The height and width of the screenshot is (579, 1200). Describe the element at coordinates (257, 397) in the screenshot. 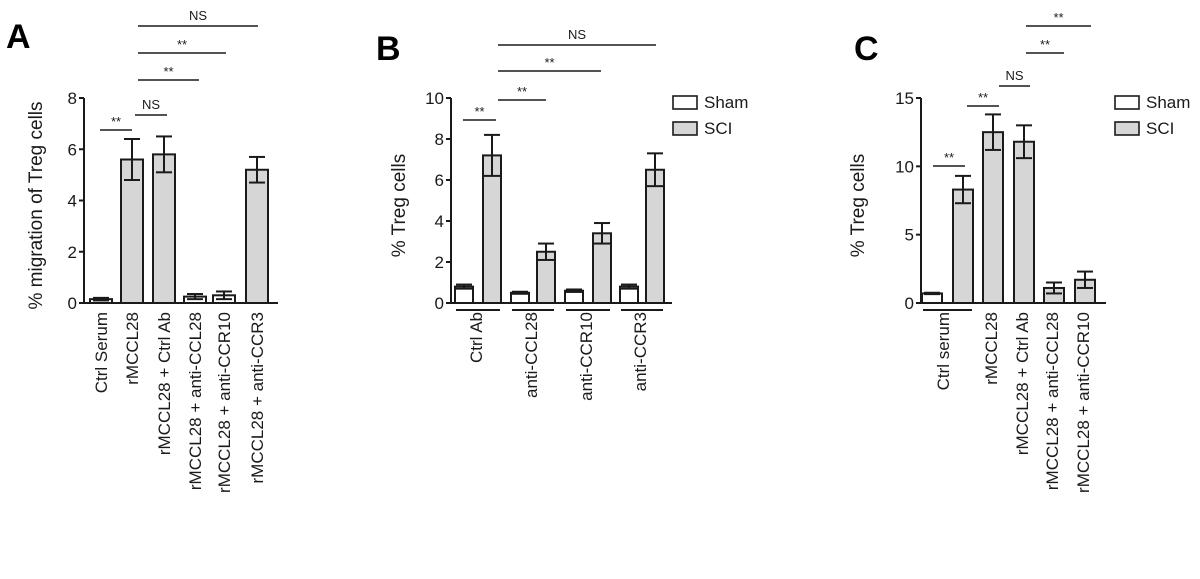

I see `x-category-label: rMCCL28 + anti-CCR3` at that location.